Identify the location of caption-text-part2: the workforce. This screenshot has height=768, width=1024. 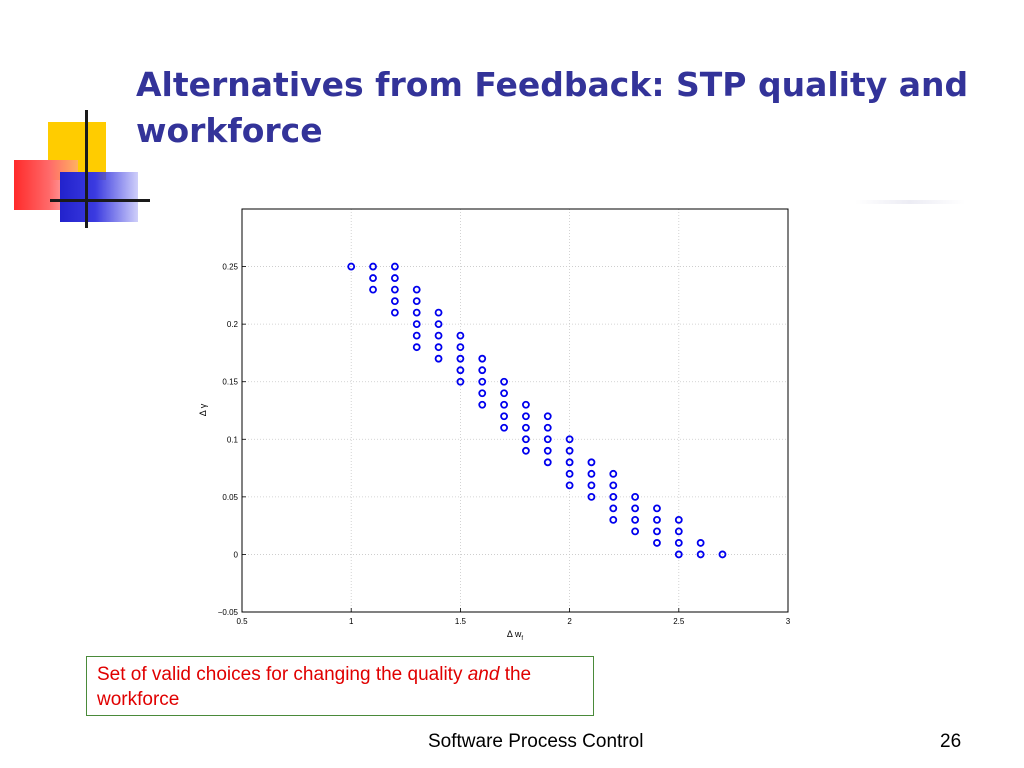
(314, 687).